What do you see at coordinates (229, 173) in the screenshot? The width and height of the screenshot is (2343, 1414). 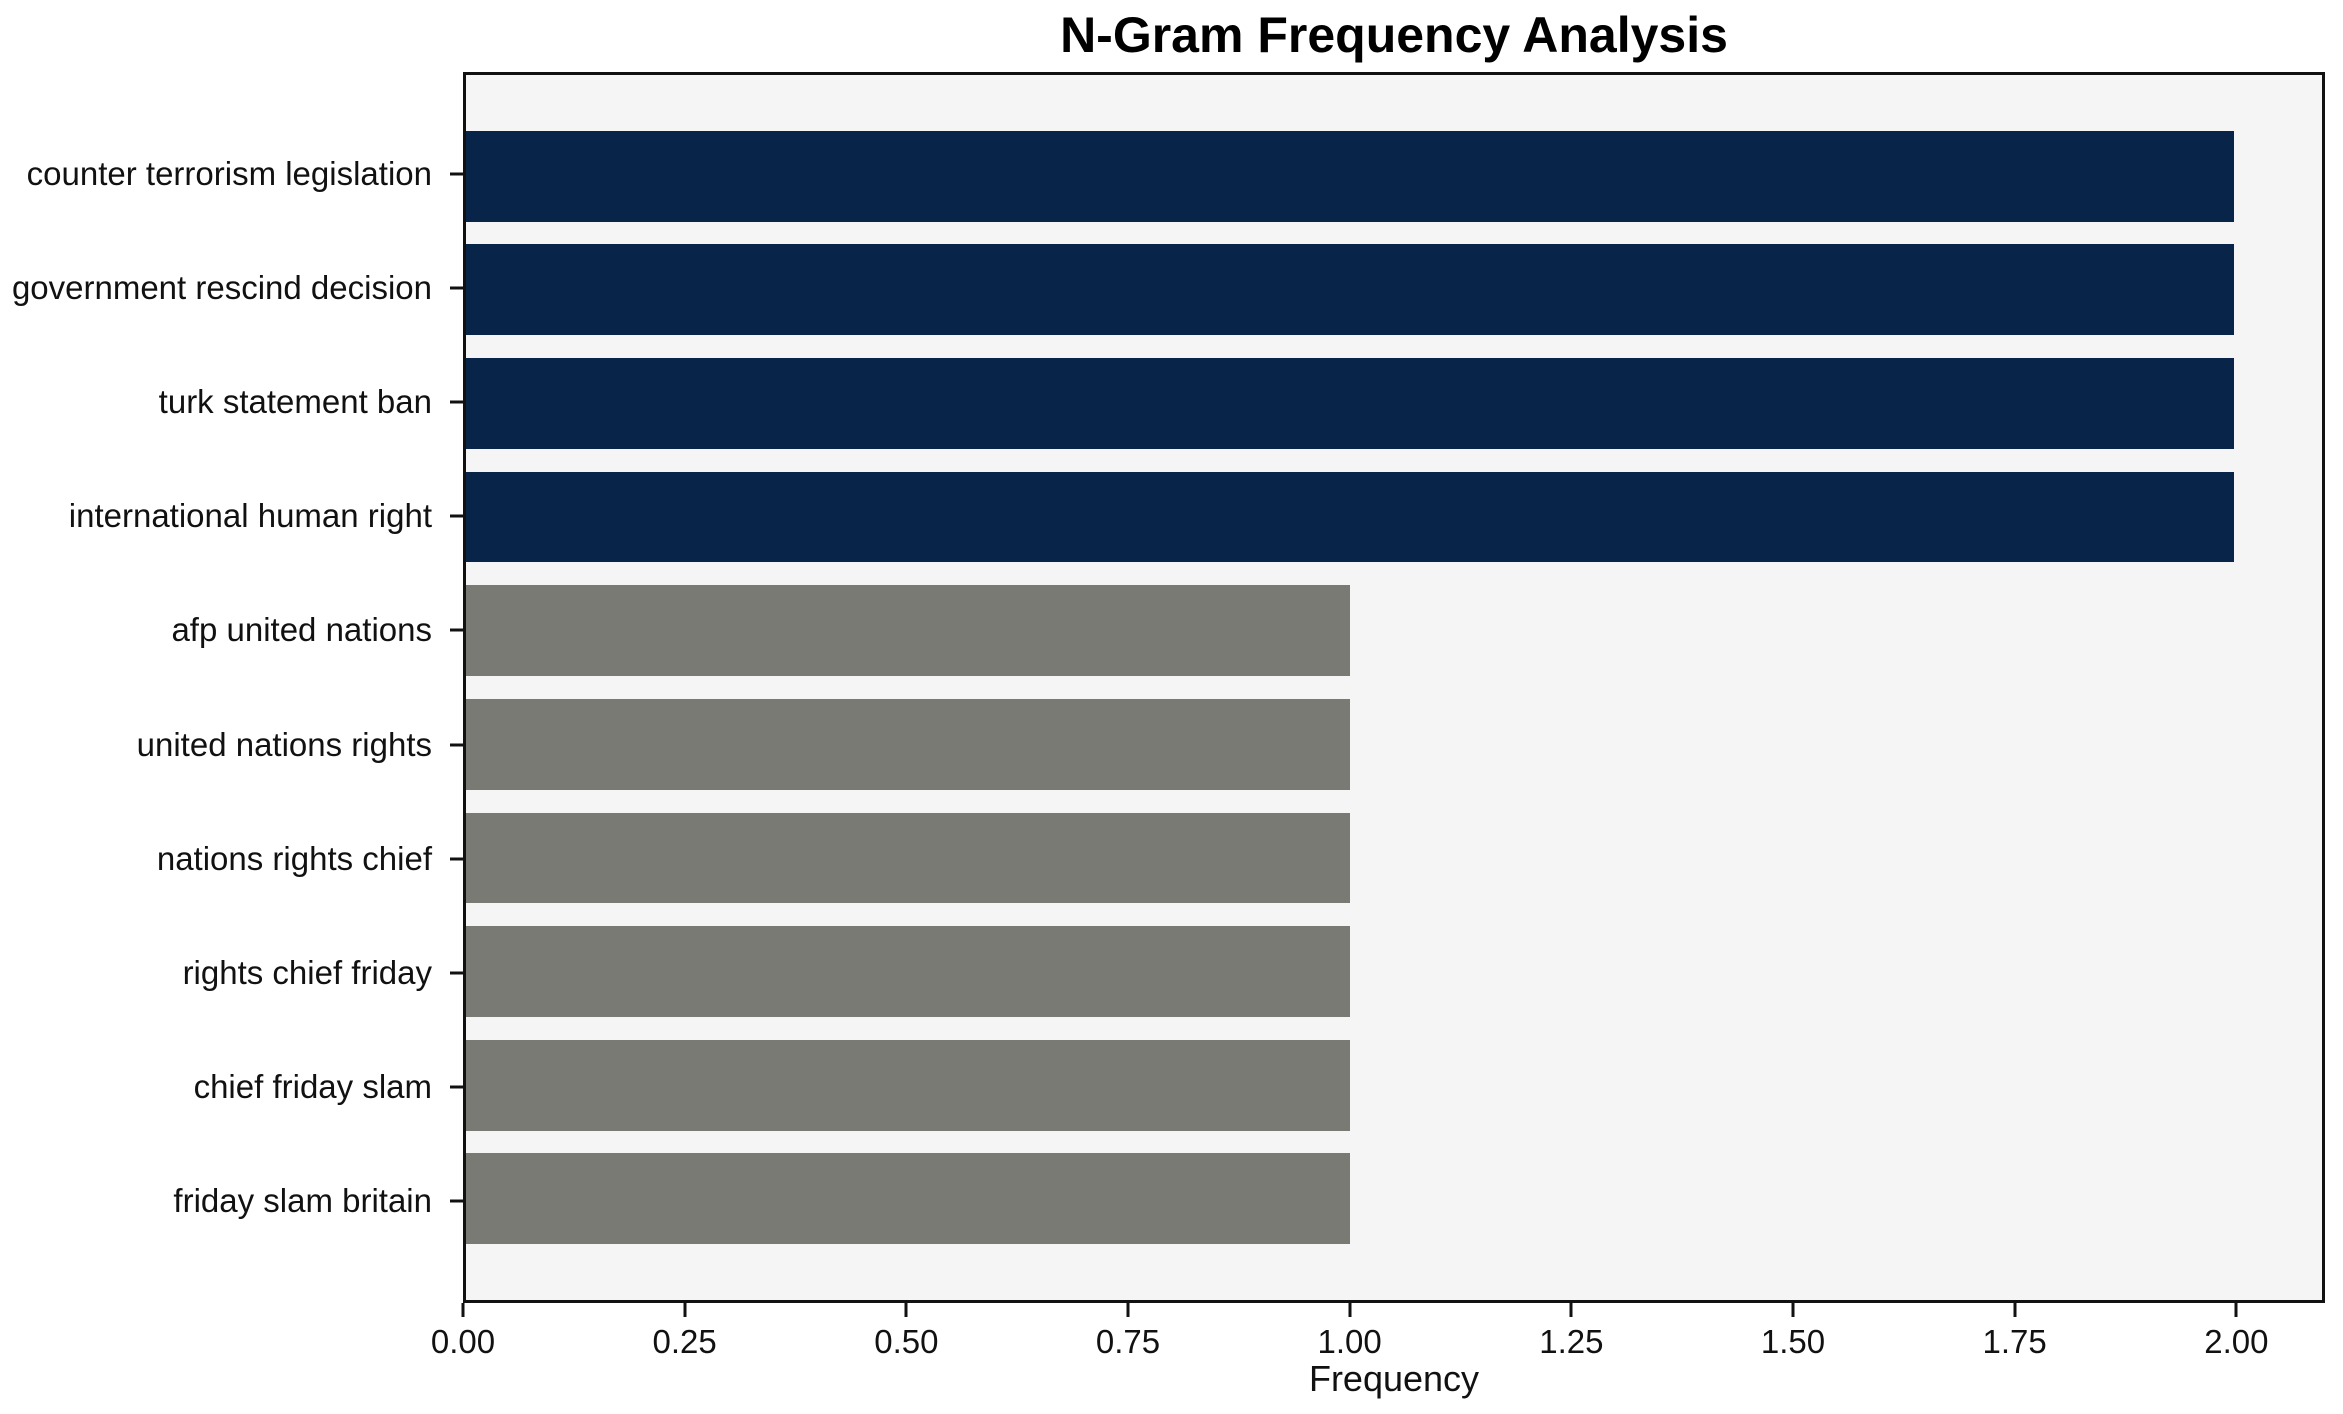 I see `y-tick-label: counter terrorism legislation` at bounding box center [229, 173].